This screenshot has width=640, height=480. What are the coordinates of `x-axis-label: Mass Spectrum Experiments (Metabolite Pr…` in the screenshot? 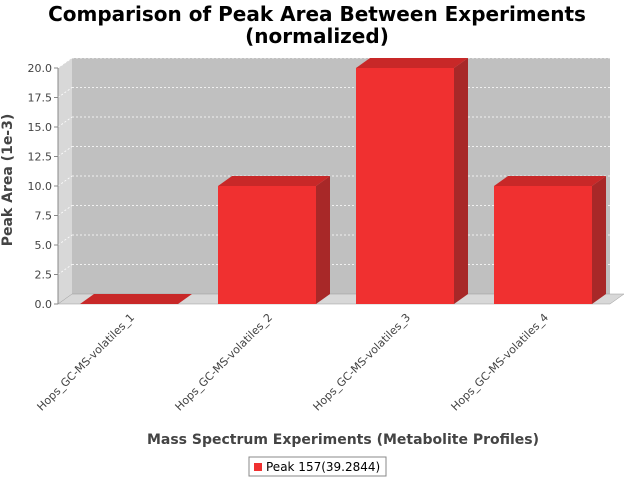 It's located at (343, 440).